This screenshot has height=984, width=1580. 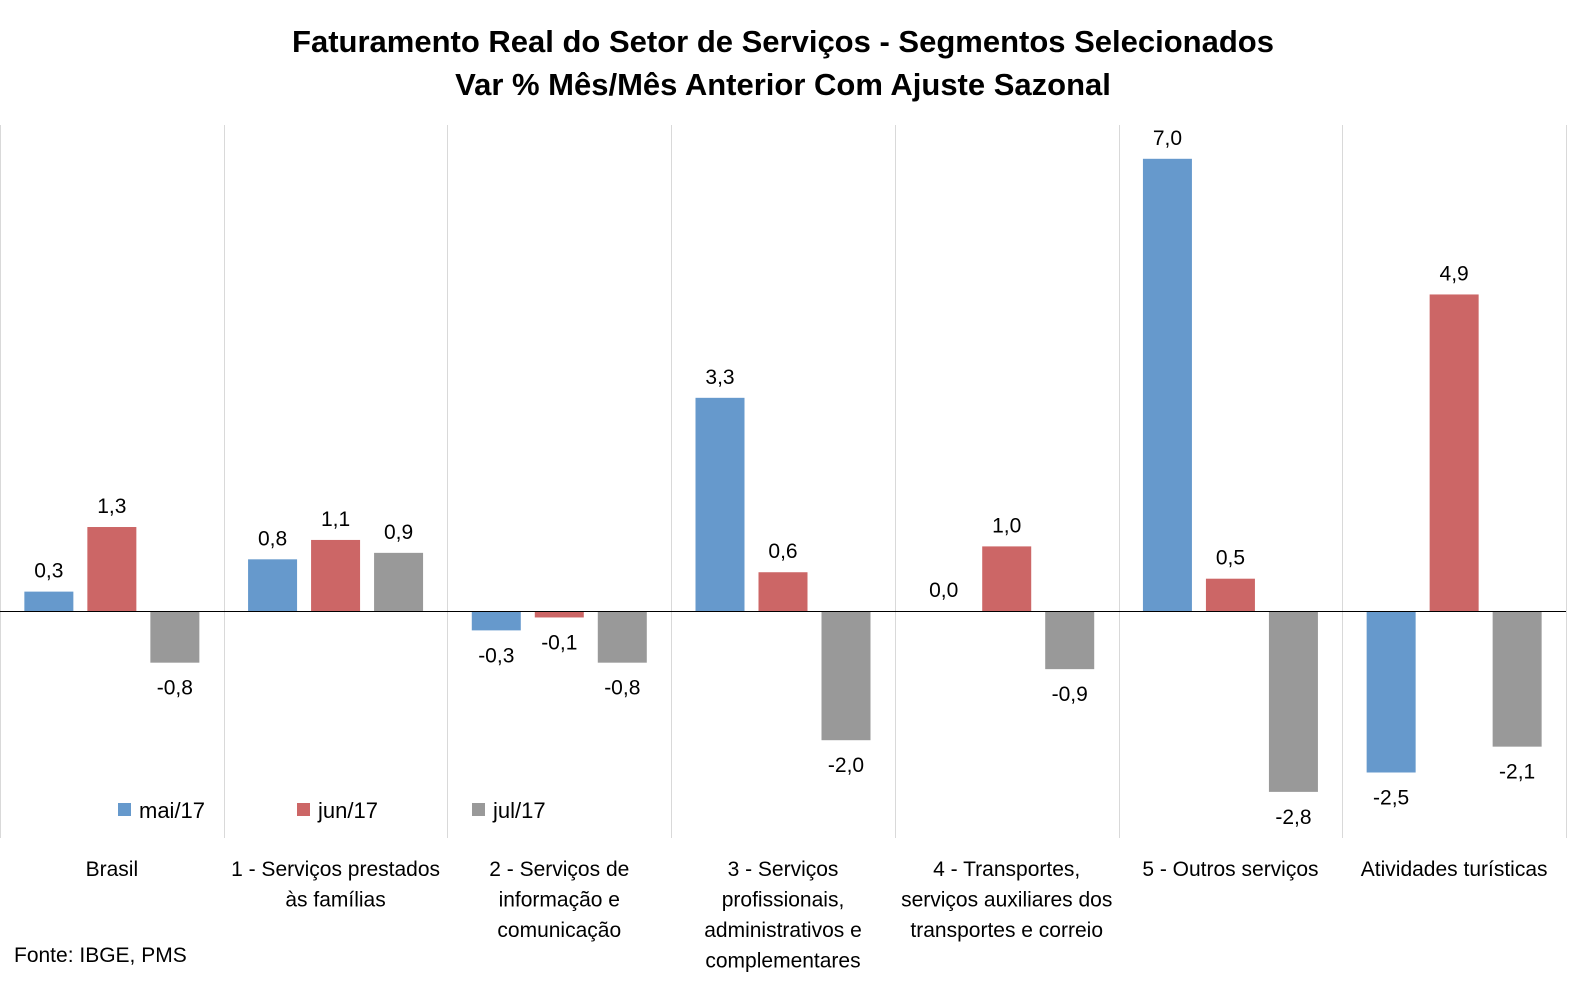 I want to click on legend-entry: mai/17, so click(x=172, y=810).